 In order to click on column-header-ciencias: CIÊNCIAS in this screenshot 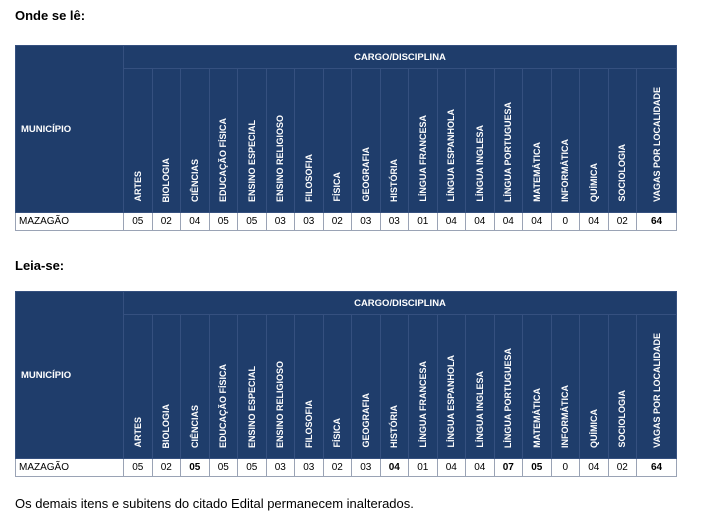, I will do `click(195, 386)`.